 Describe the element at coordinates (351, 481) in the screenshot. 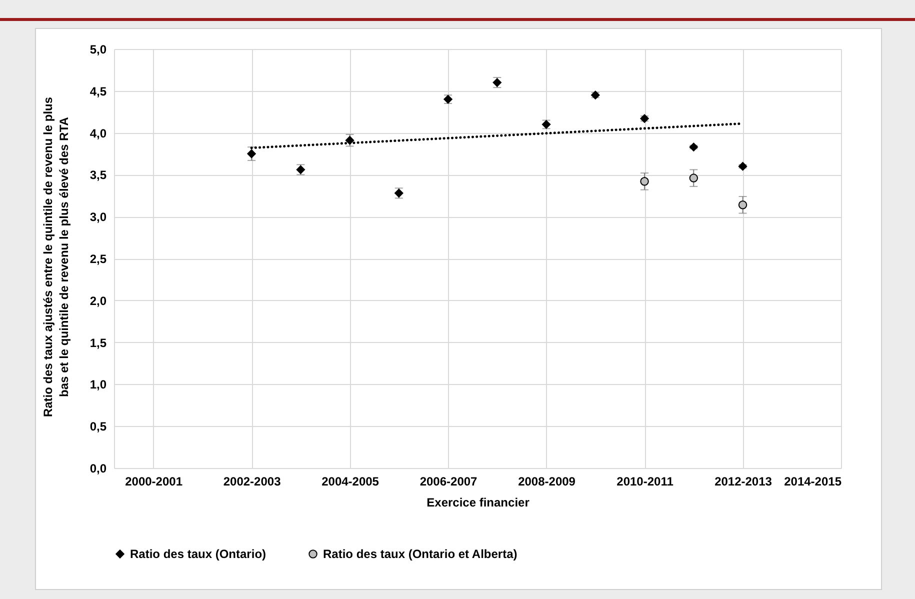

I see `x-tick-label: 2004-2005` at that location.